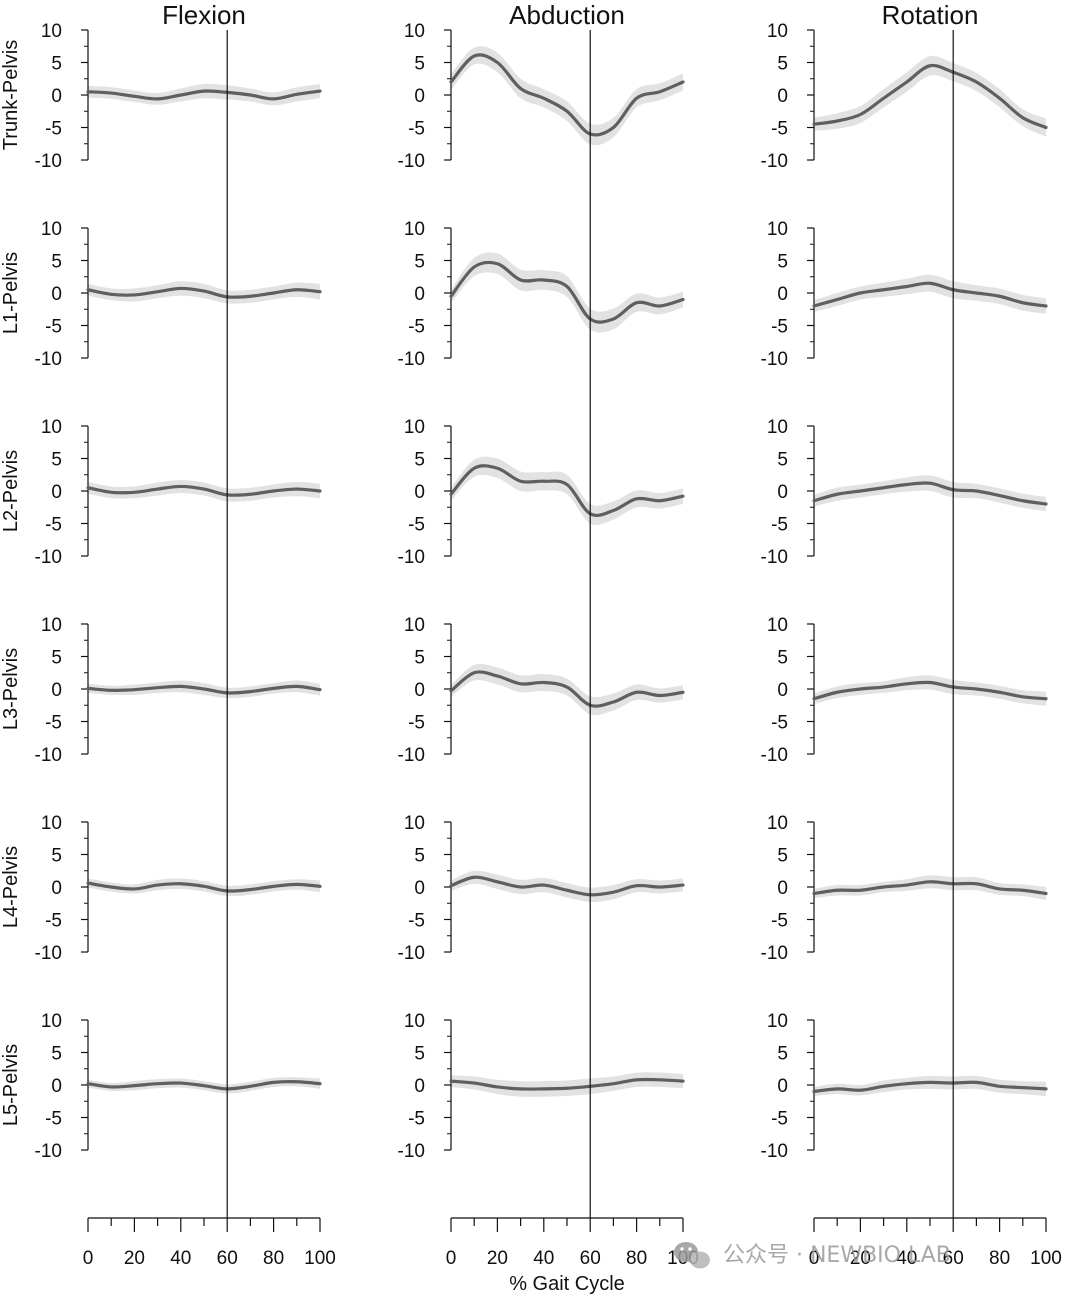 This screenshot has height=1296, width=1065. Describe the element at coordinates (906, 1258) in the screenshot. I see `x-tick-label: 40` at that location.